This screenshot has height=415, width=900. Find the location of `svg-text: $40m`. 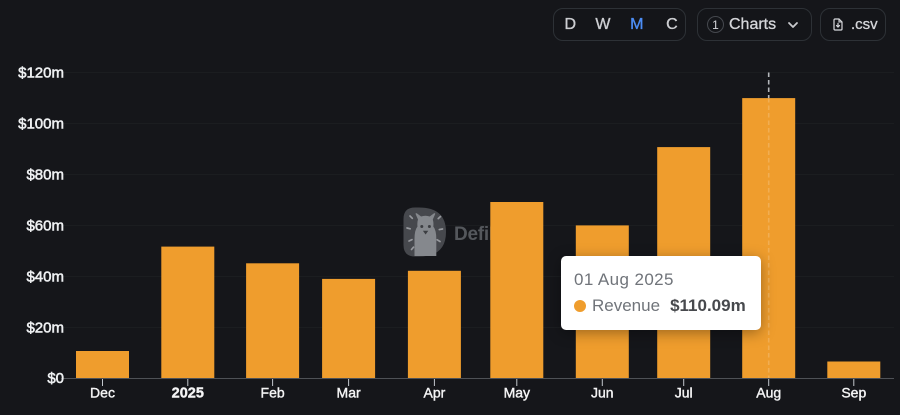

svg-text: $40m is located at coordinates (45, 277).